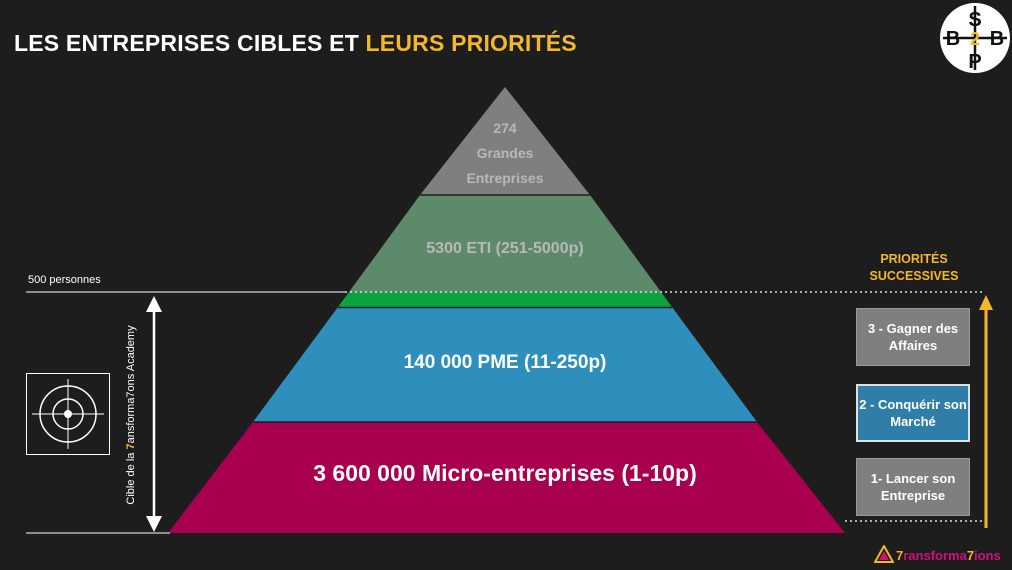  Describe the element at coordinates (154, 414) in the screenshot. I see `target-range-arrow` at that location.